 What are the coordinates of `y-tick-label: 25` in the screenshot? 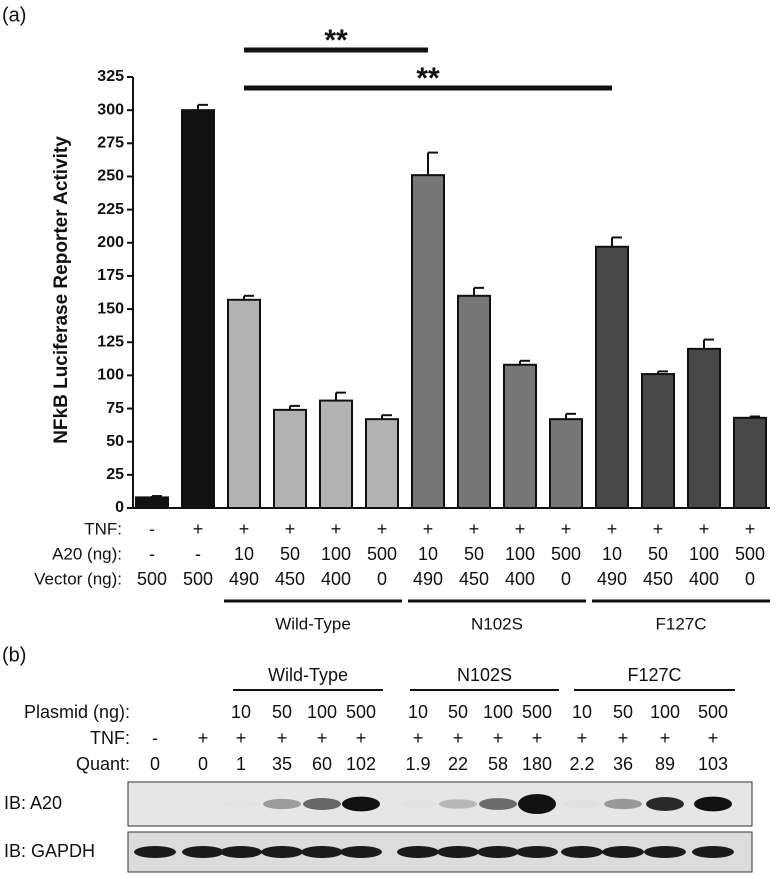 It's located at (115, 474).